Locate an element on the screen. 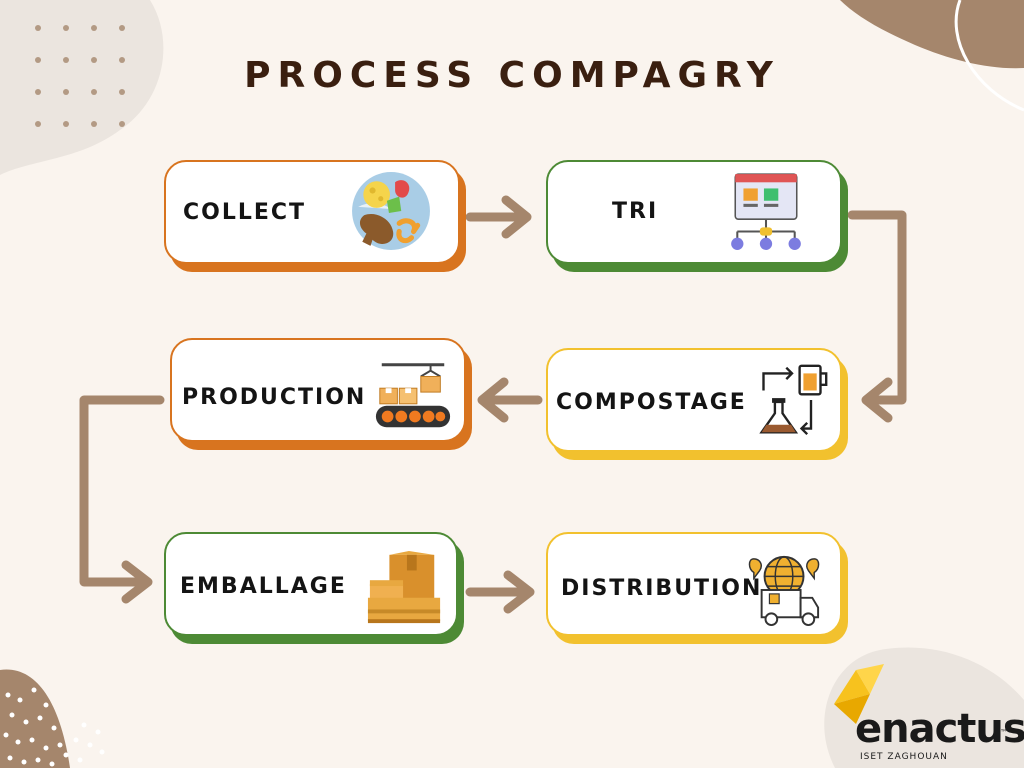 Image resolution: width=1024 pixels, height=768 pixels. logo-trademark: ™ is located at coordinates (1004, 732).